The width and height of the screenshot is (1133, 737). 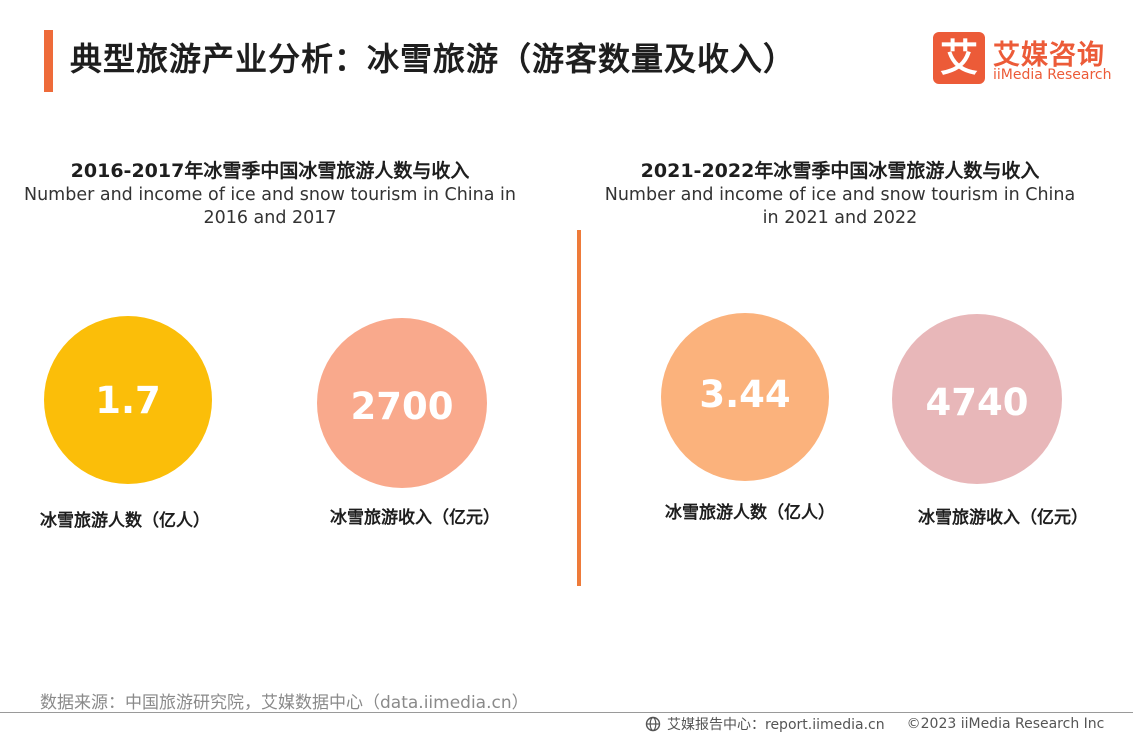 What do you see at coordinates (750, 513) in the screenshot?
I see `tourist-count-2021-label: 冰雪旅游人数（亿人）` at bounding box center [750, 513].